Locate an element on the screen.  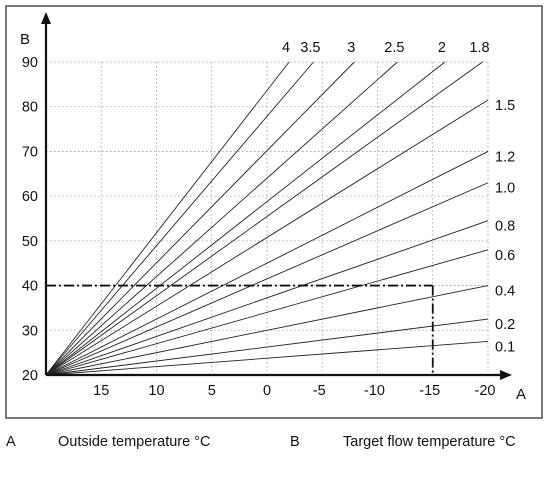
x-tick-label: 10 is located at coordinates (156, 391).